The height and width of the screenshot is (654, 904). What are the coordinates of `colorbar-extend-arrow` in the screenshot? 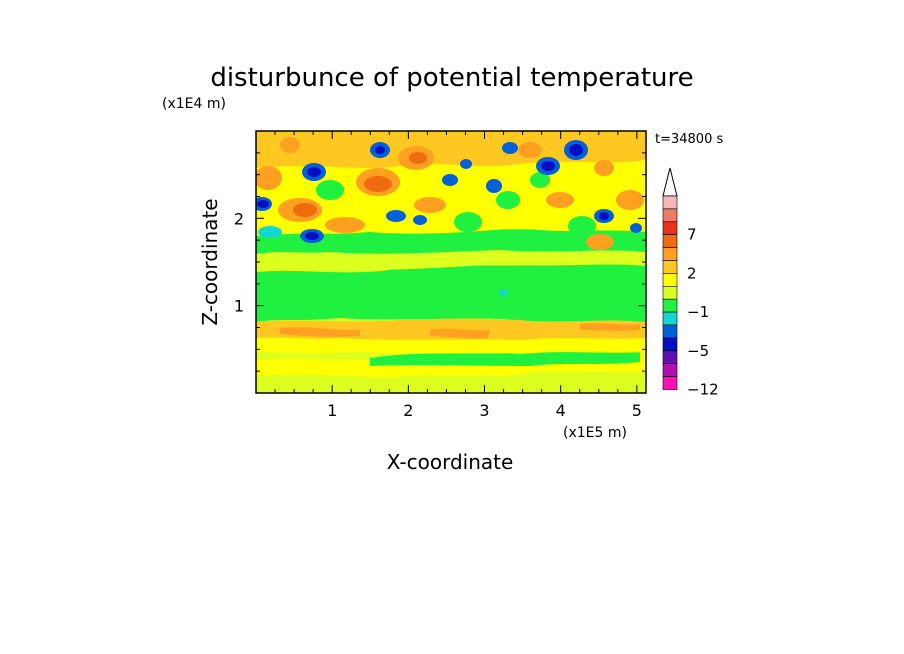 It's located at (670, 182).